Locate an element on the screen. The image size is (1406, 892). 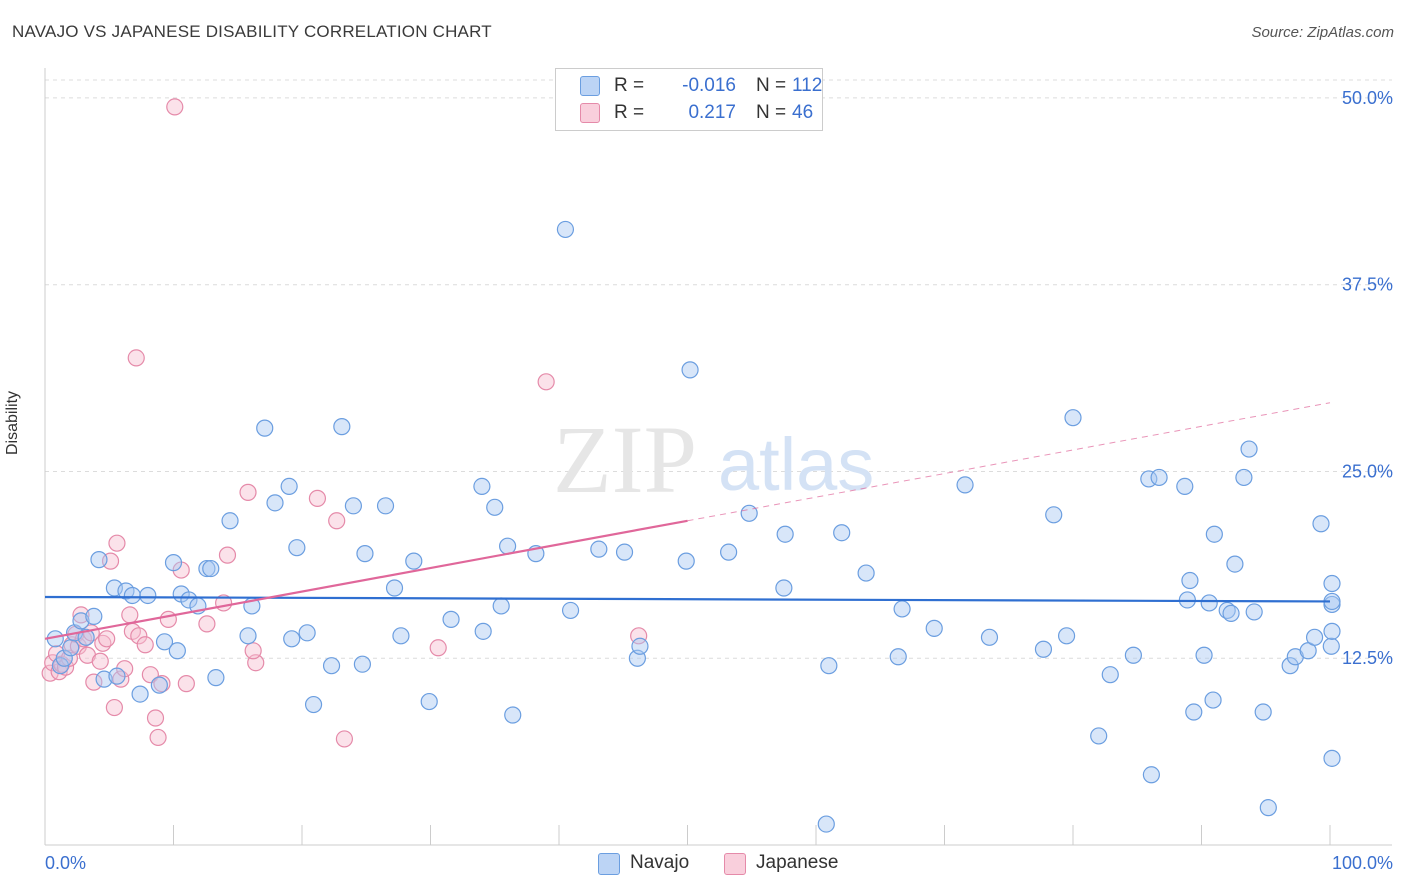
source-label: Source: ZipAtlas.com is located at coordinates (1322, 32).